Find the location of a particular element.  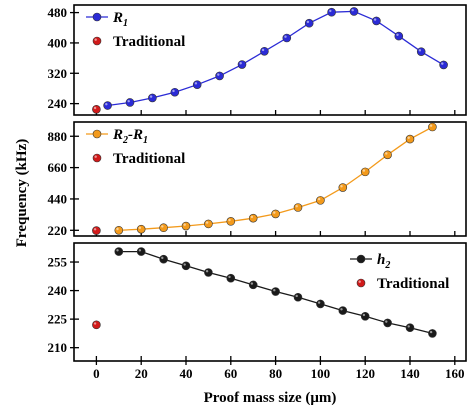

x-axis-label: Proof mass size (μm) is located at coordinates (270, 398).